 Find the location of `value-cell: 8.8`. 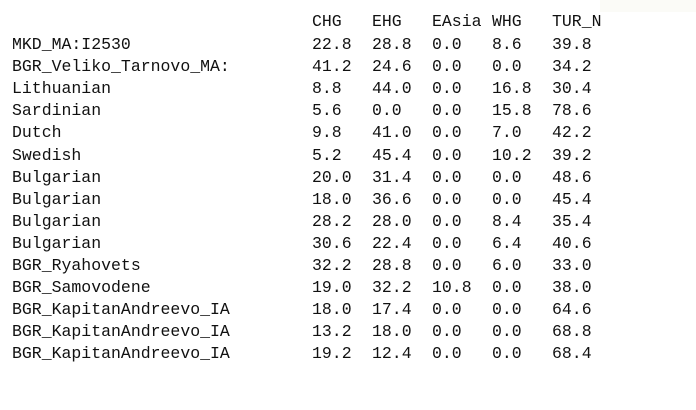

value-cell: 8.8 is located at coordinates (327, 89).